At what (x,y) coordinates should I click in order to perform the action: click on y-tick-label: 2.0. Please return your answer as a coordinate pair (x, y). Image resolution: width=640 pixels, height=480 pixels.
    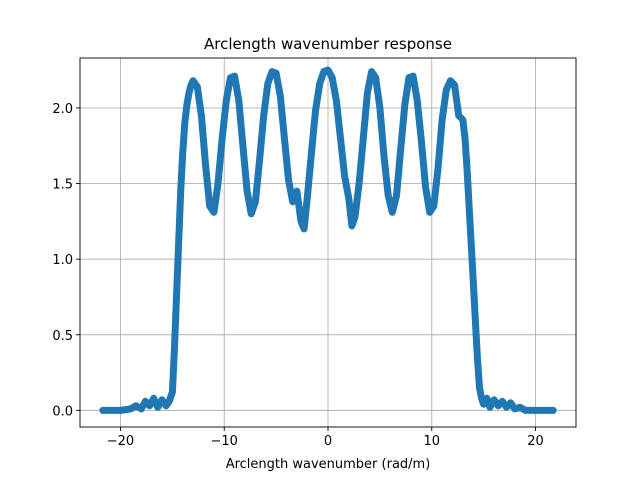
    Looking at the image, I should click on (62, 109).